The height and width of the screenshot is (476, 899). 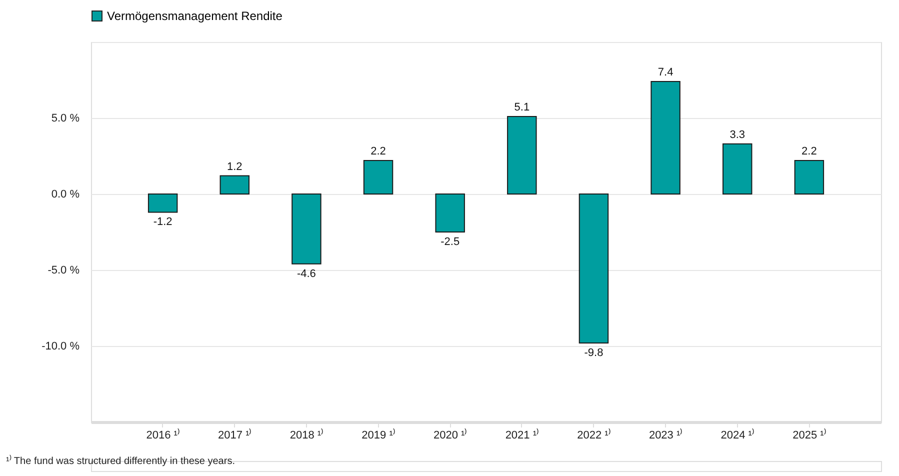 I want to click on x-tick-label: 2019 ¹⁾, so click(x=378, y=435).